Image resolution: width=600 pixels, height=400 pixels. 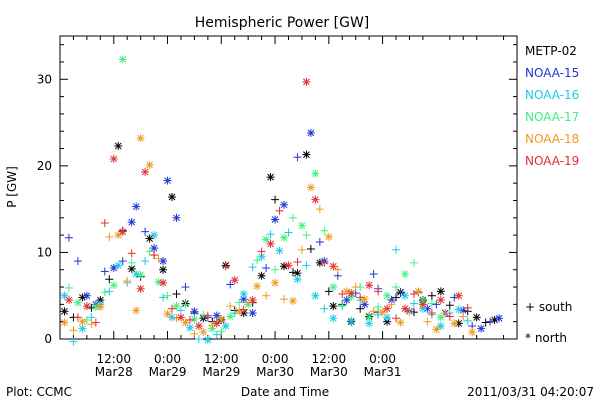 What do you see at coordinates (552, 139) in the screenshot?
I see `legend-entry: NOAA-18` at bounding box center [552, 139].